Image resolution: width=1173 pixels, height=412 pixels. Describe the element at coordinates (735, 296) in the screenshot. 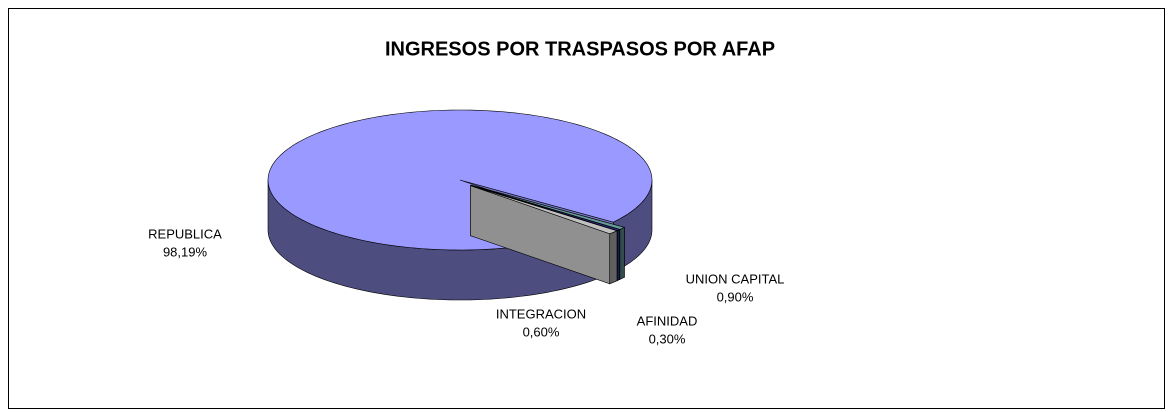

I see `slice-value-label: 0,90%` at that location.